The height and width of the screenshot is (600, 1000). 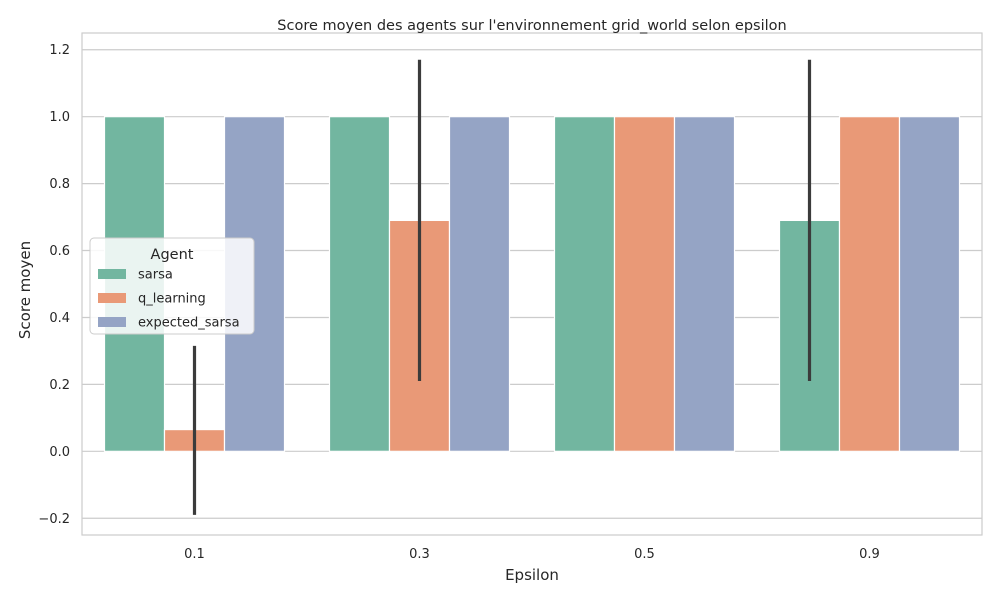 I want to click on x-tick-label: 0.5, so click(x=644, y=554).